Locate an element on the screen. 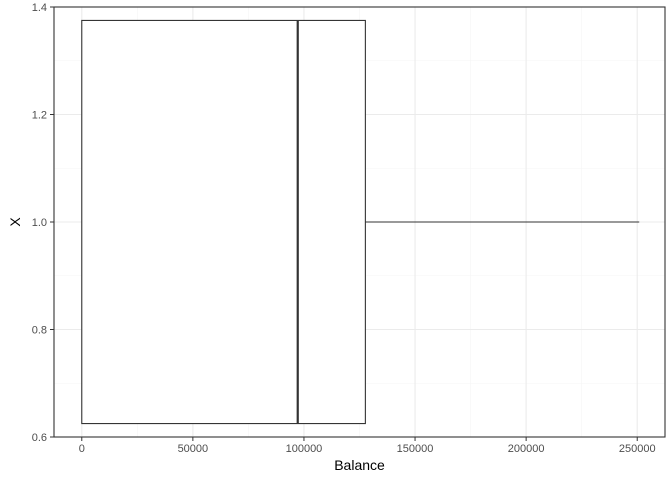 The height and width of the screenshot is (480, 672). x-axis-title: Balance is located at coordinates (359, 465).